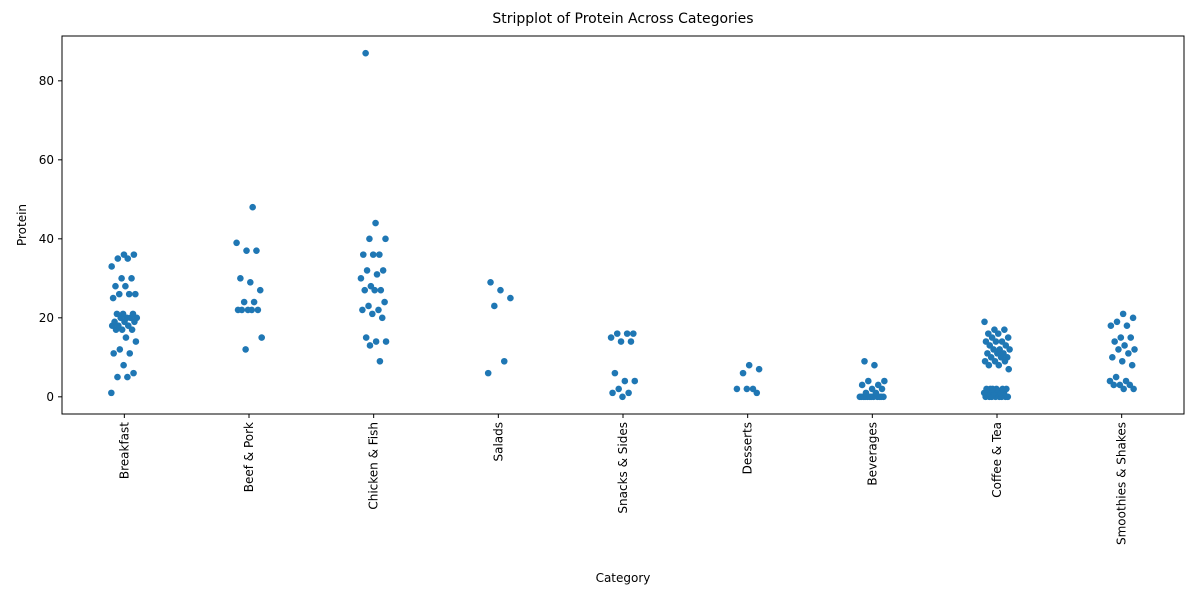 Image resolution: width=1200 pixels, height=600 pixels. What do you see at coordinates (748, 448) in the screenshot?
I see `x-tick-label: Desserts` at bounding box center [748, 448].